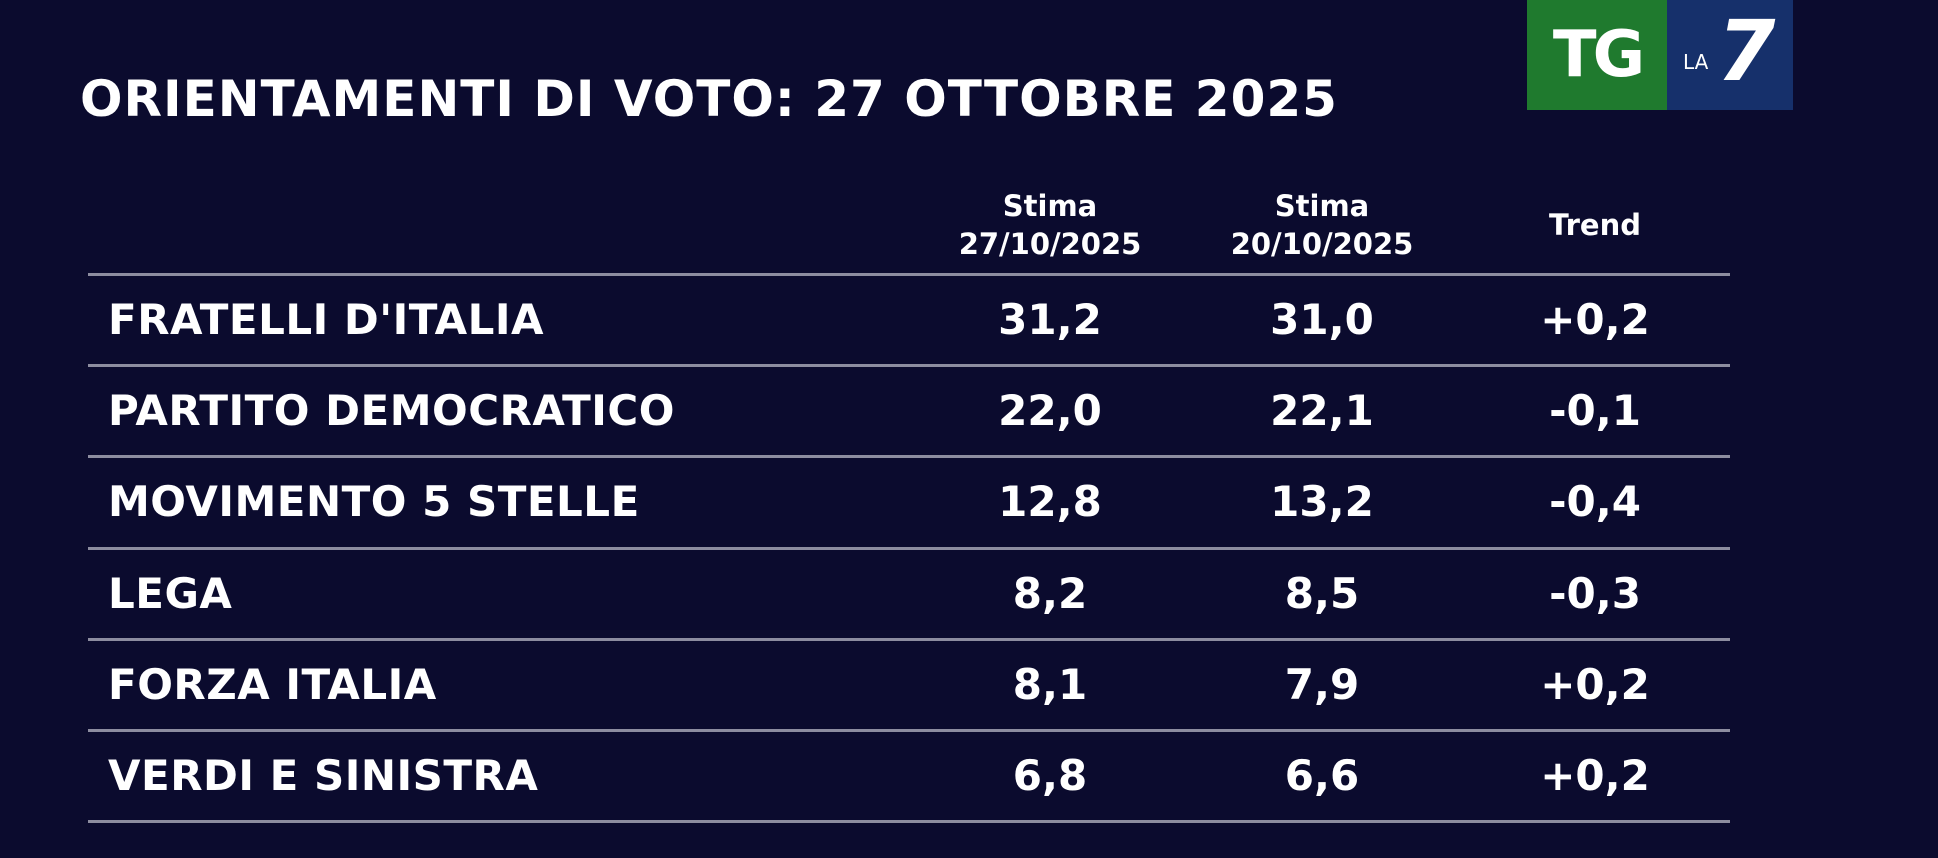 Image resolution: width=1938 pixels, height=858 pixels. What do you see at coordinates (1322, 244) in the screenshot?
I see `column-header-previous-line2: 20/10/2025` at bounding box center [1322, 244].